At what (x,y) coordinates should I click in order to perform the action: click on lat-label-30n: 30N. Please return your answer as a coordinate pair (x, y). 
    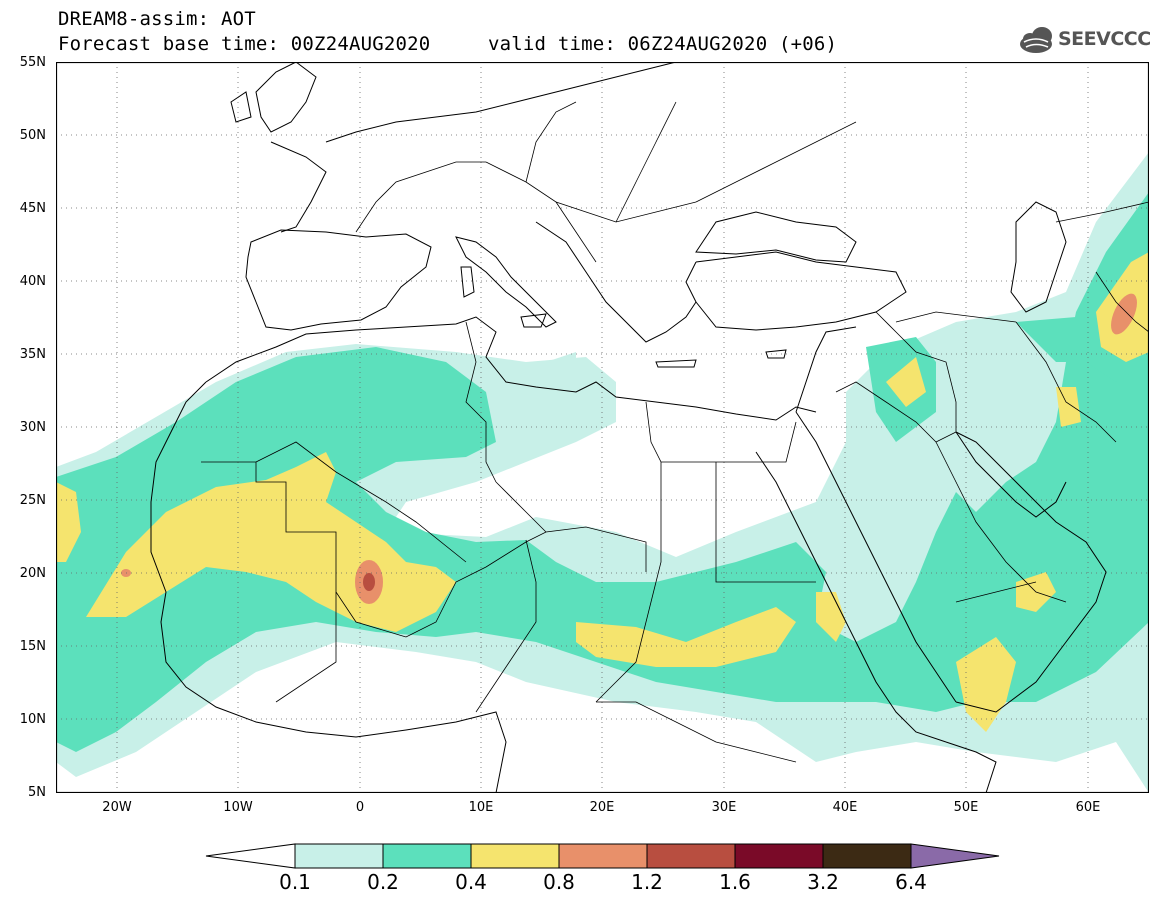
    Looking at the image, I should click on (32, 427).